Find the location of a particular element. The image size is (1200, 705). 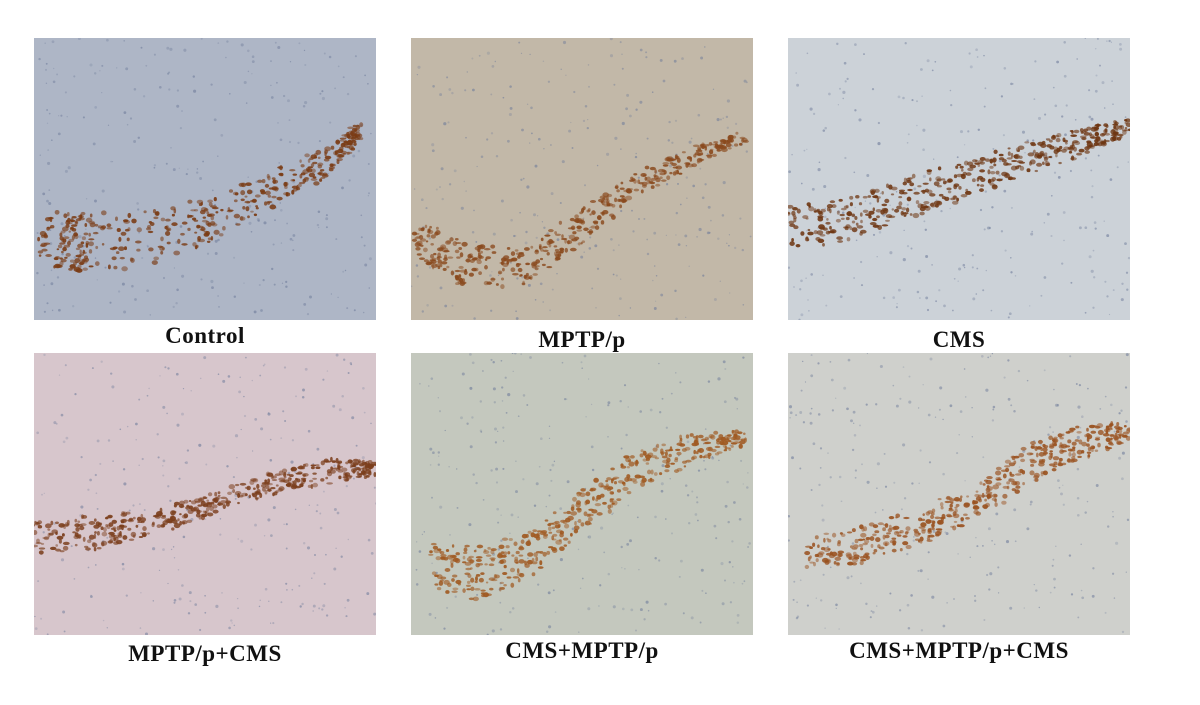

caption-cms: CMS is located at coordinates (959, 339).